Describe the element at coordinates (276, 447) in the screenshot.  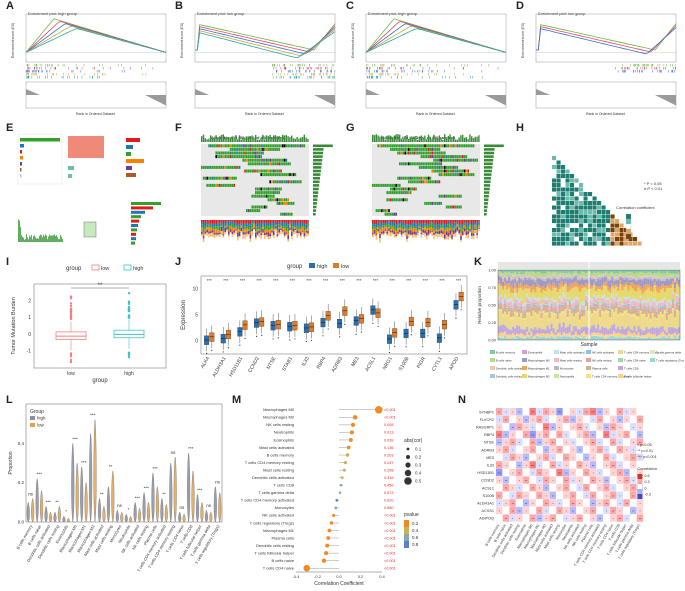
I see `m-ytick: Mast cells activated` at that location.